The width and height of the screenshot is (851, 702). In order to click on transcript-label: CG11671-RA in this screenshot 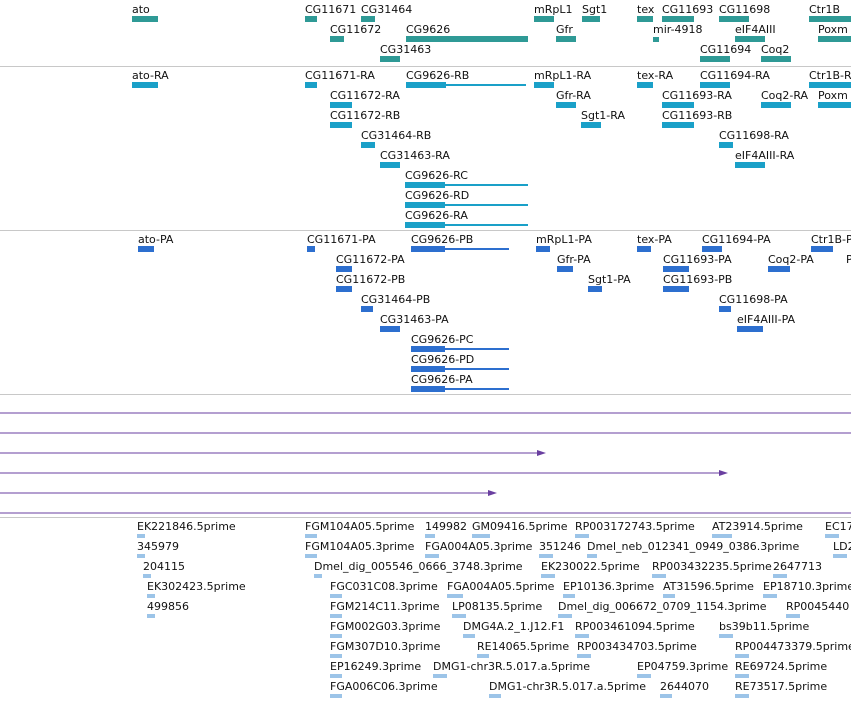, I will do `click(340, 75)`.